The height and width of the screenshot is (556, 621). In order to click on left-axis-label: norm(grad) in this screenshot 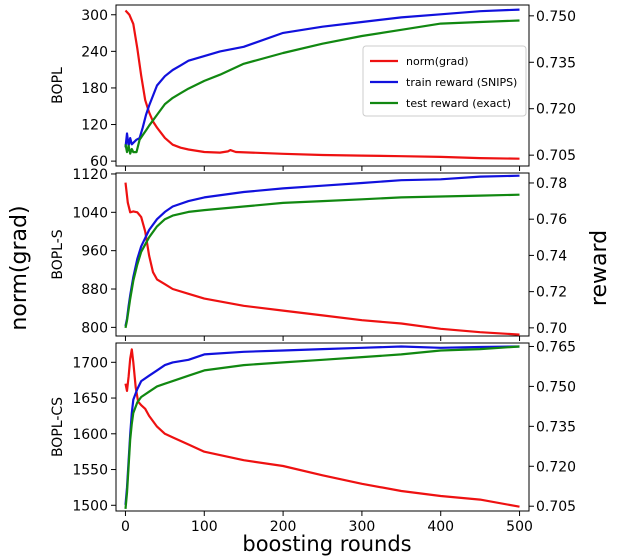, I will do `click(19, 267)`.